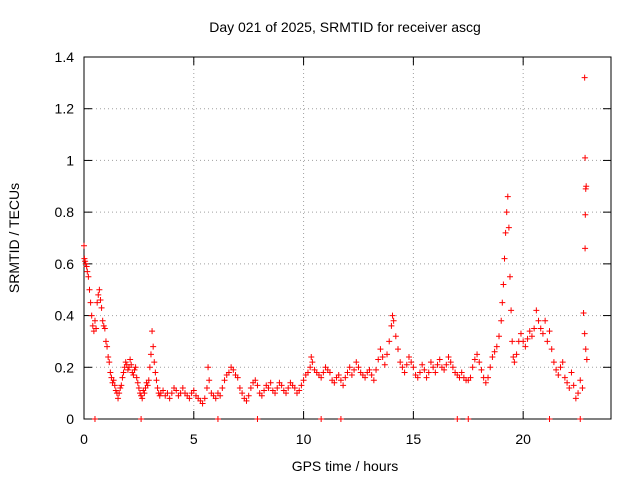  What do you see at coordinates (414, 439) in the screenshot?
I see `x-tick-label: 15` at bounding box center [414, 439].